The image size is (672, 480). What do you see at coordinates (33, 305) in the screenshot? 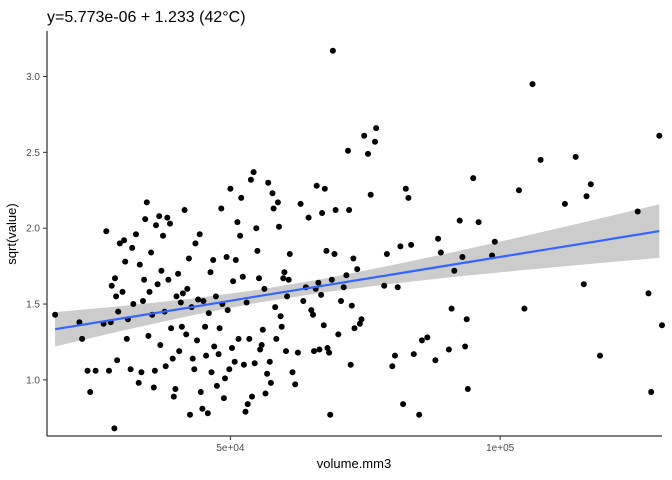
I see `y-tick-label: 1.5` at bounding box center [33, 305].